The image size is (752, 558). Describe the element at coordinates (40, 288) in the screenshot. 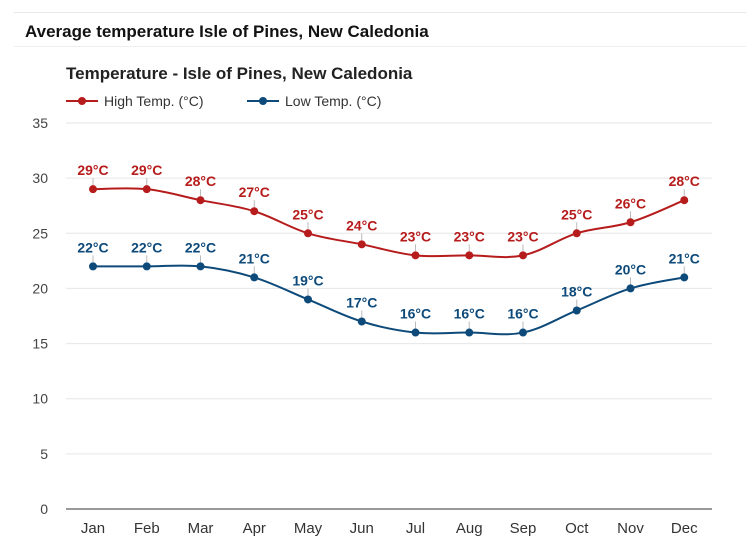

I see `y-tick-label: 20` at that location.